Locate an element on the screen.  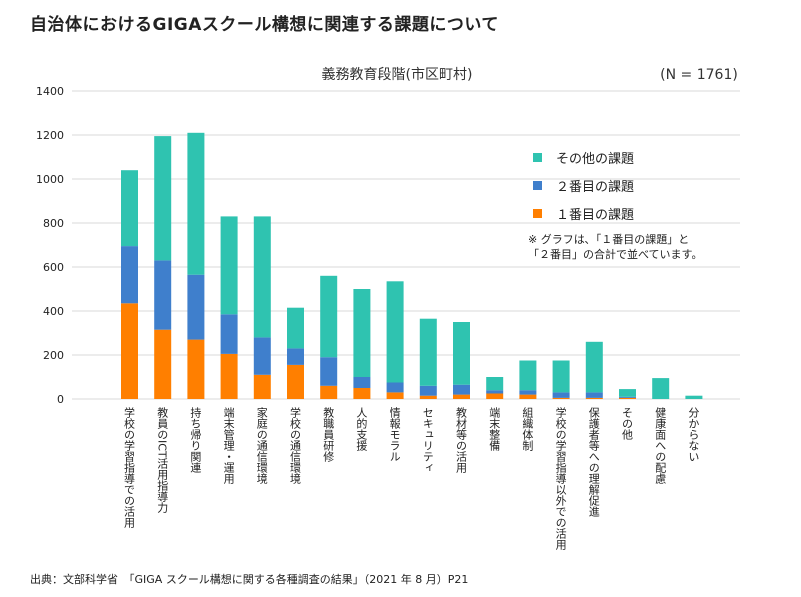
x-tick-label: 保護者等への理解促進 is located at coordinates (594, 462).